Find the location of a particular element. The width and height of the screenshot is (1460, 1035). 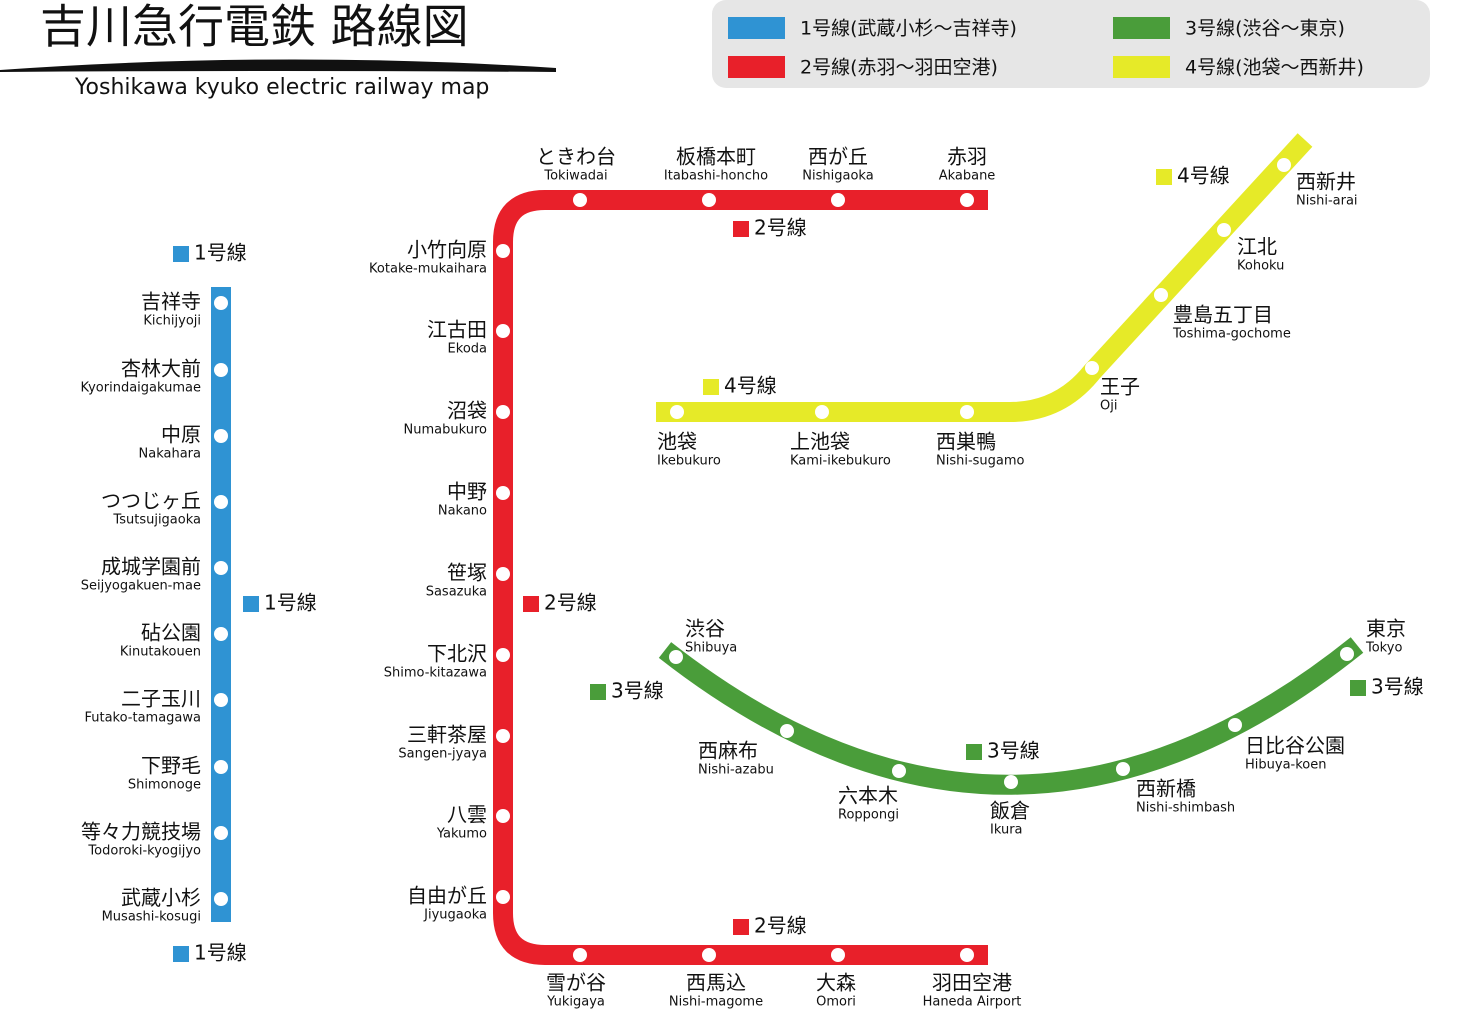

station-name-en: Nakano is located at coordinates (462, 511).